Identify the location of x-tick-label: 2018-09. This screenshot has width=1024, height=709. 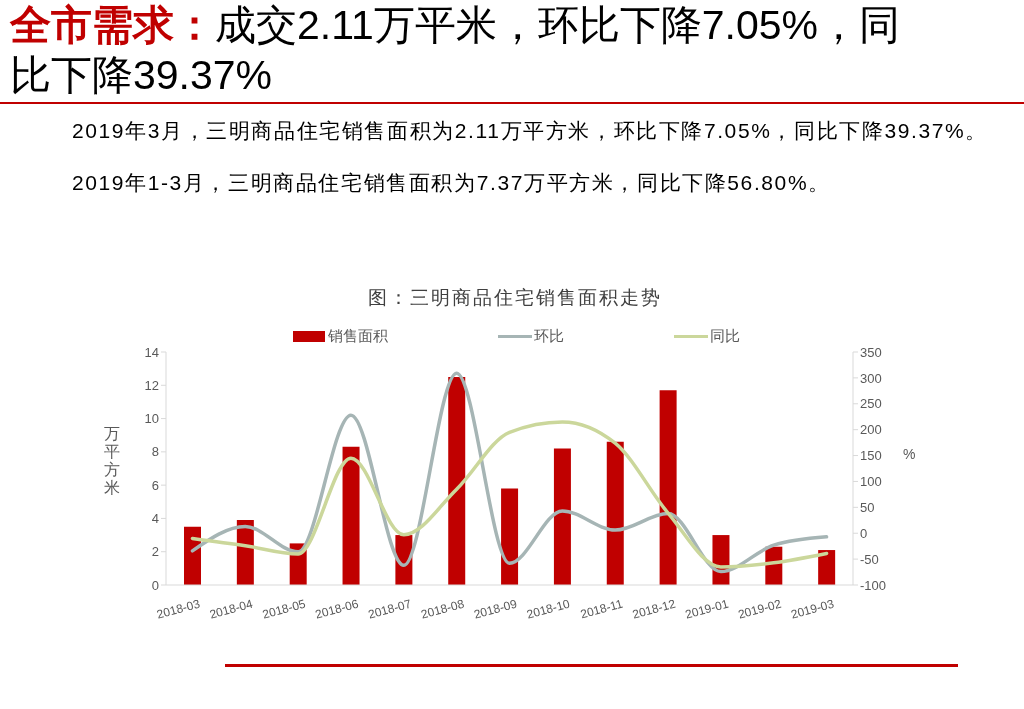
(495, 609).